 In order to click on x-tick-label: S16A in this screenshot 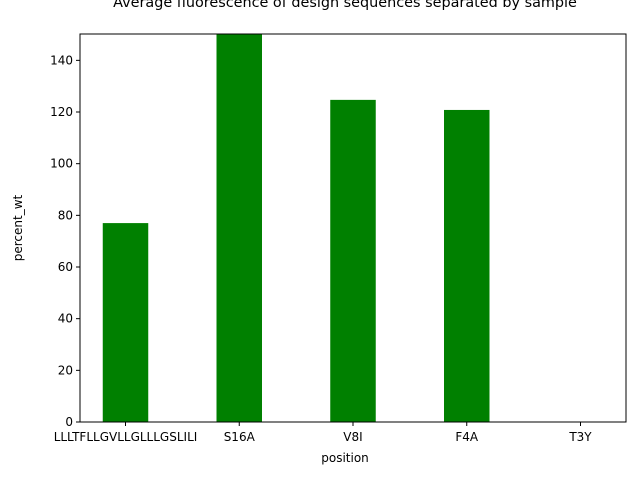, I will do `click(240, 437)`.